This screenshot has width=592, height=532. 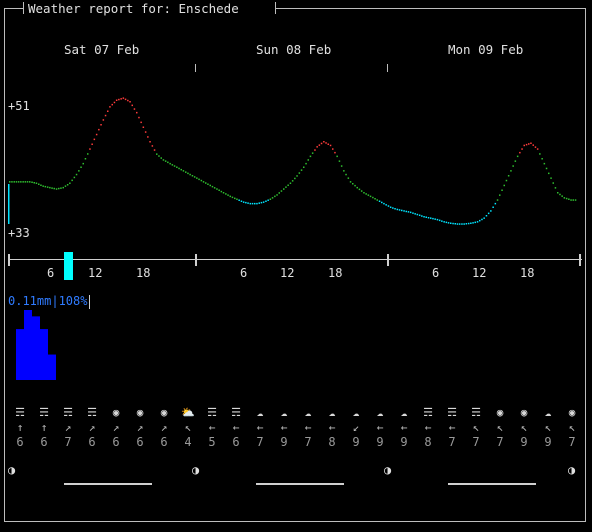 I want to click on daylight-bar, so click(x=492, y=484).